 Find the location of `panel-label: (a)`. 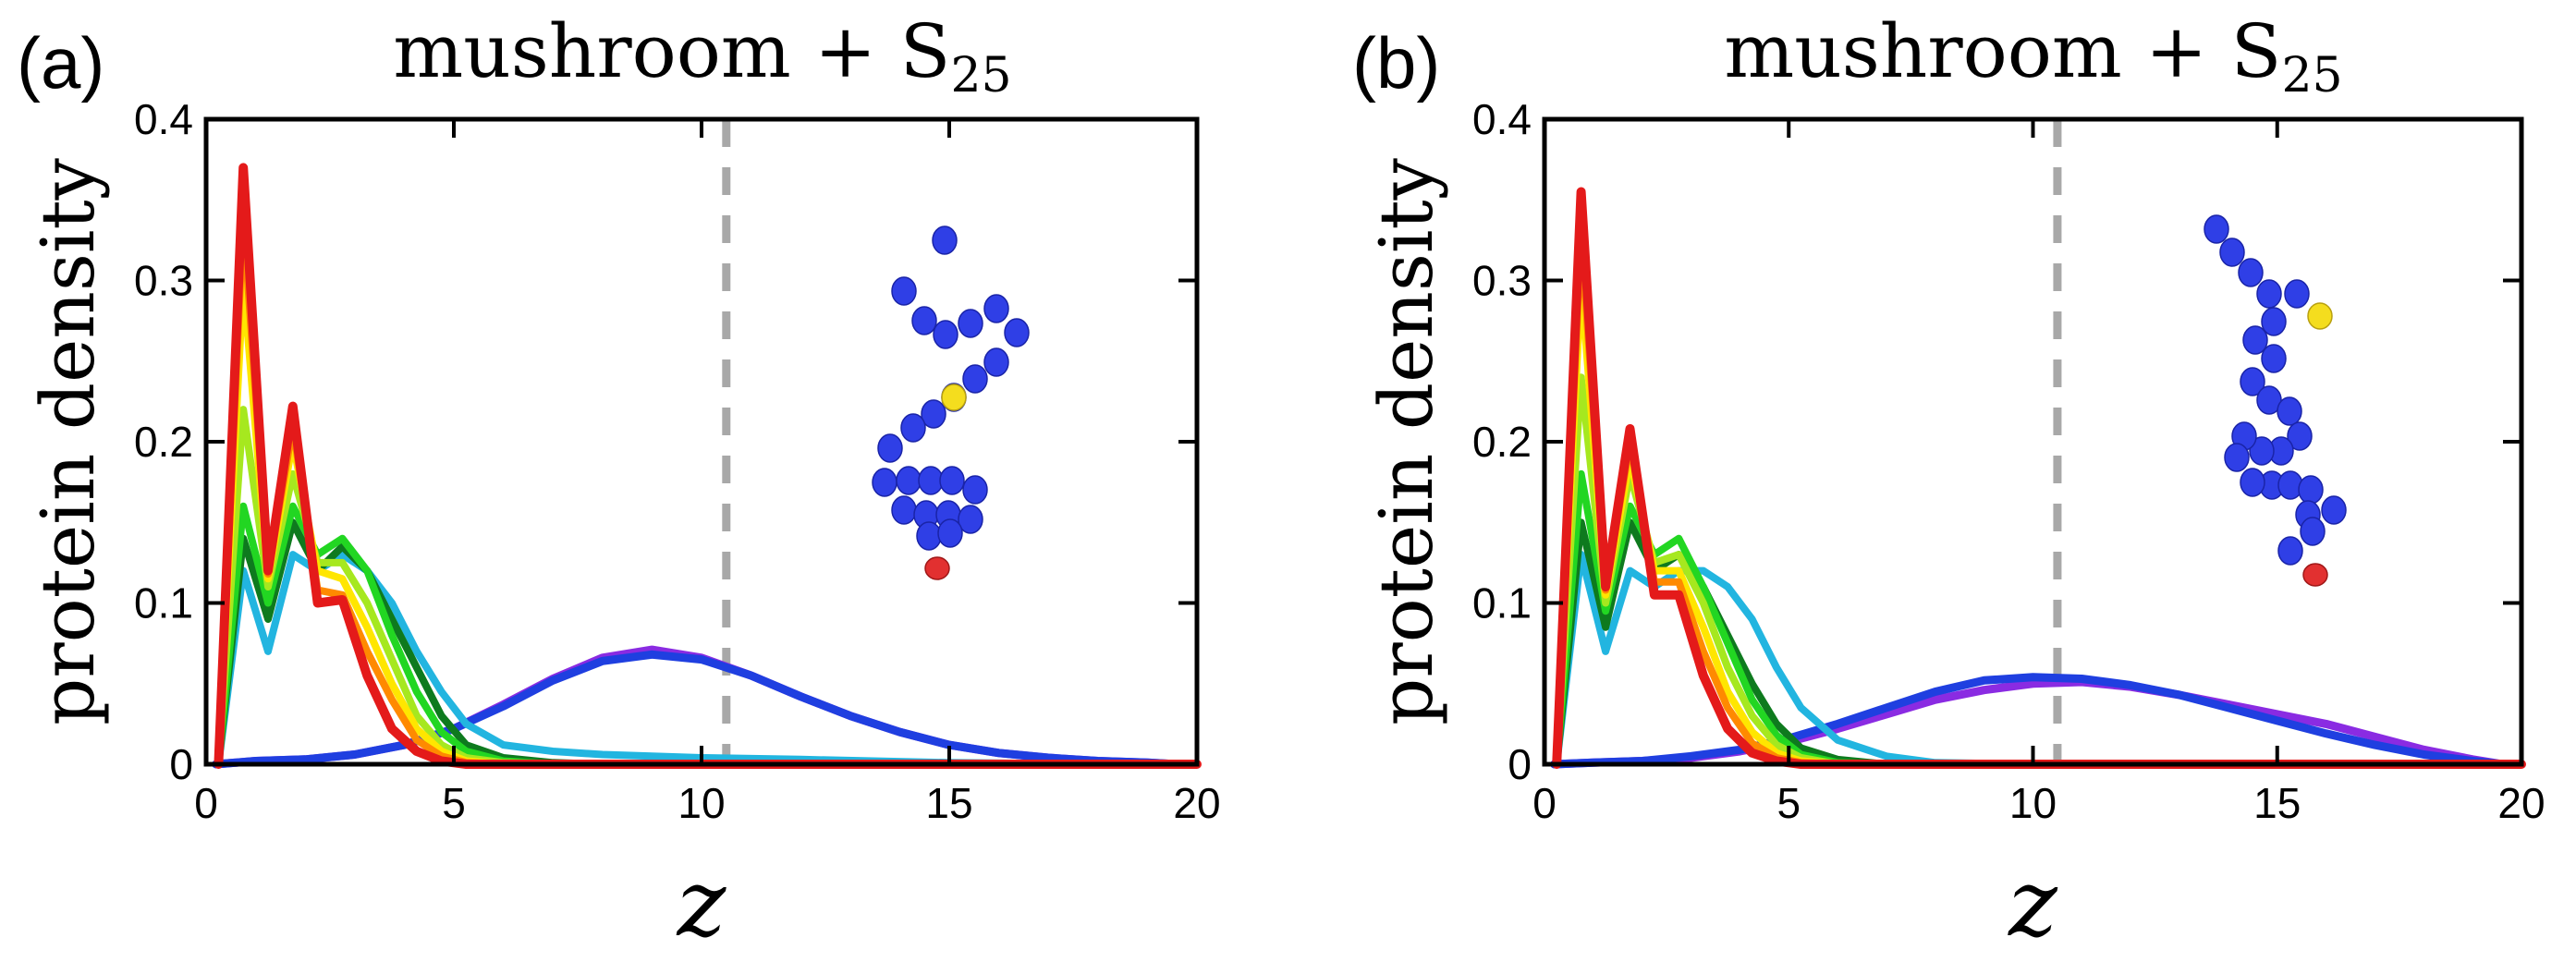

panel-label: (a) is located at coordinates (60, 63).